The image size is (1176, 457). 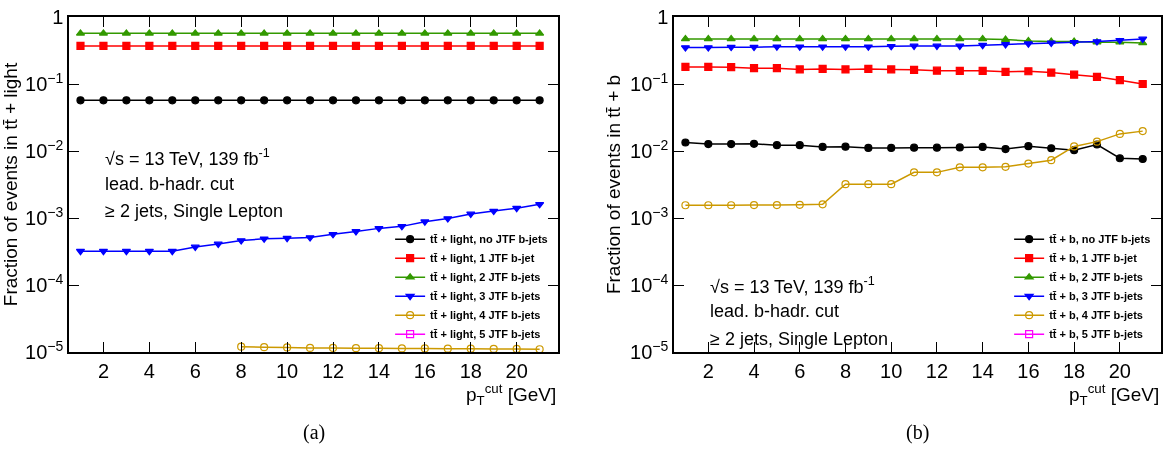 What do you see at coordinates (1096, 334) in the screenshot?
I see `legend-label: tt̄ + b, 5 JTF b-jets` at bounding box center [1096, 334].